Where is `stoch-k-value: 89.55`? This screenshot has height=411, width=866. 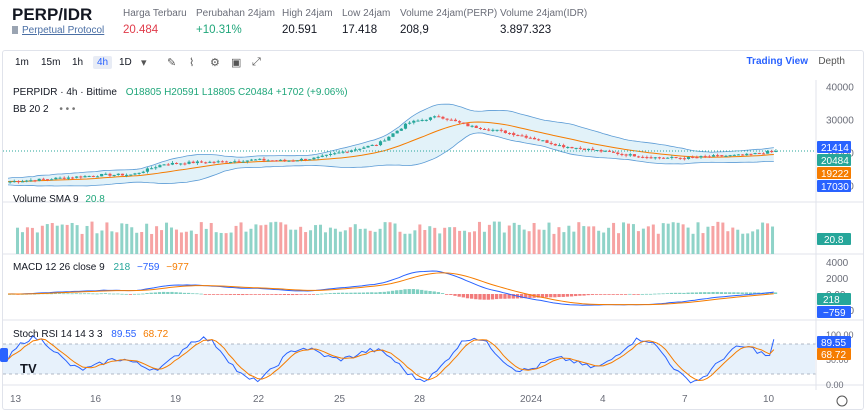
stoch-k-value: 89.55 is located at coordinates (124, 334).